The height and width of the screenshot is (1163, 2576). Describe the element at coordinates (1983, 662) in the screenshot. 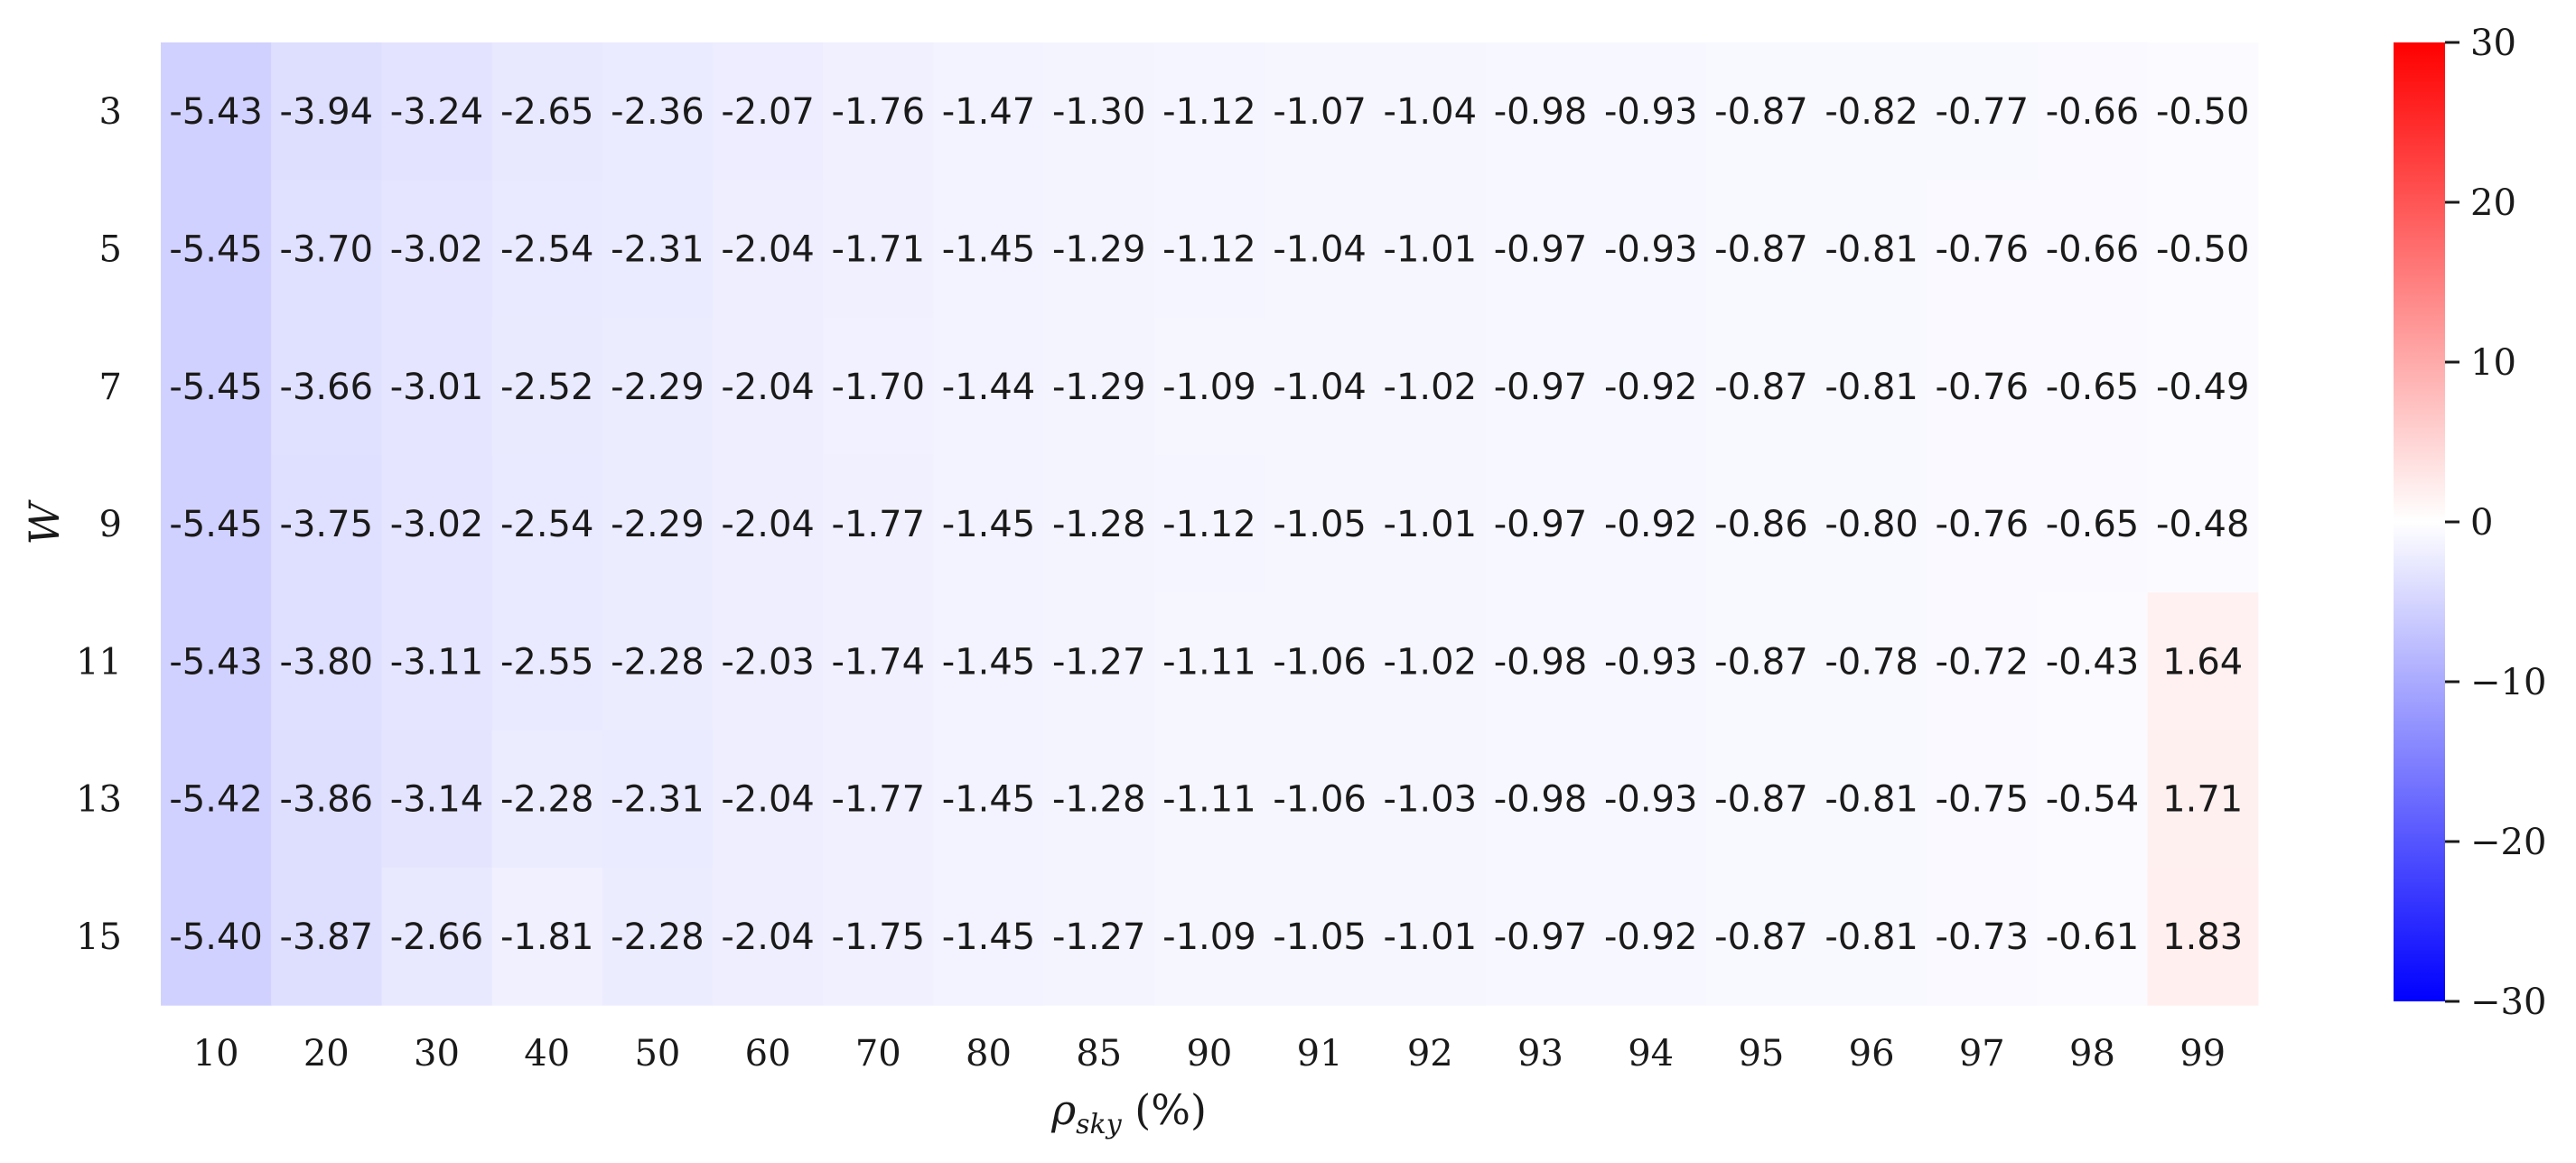

I see `cell-value-label: -0.72` at that location.